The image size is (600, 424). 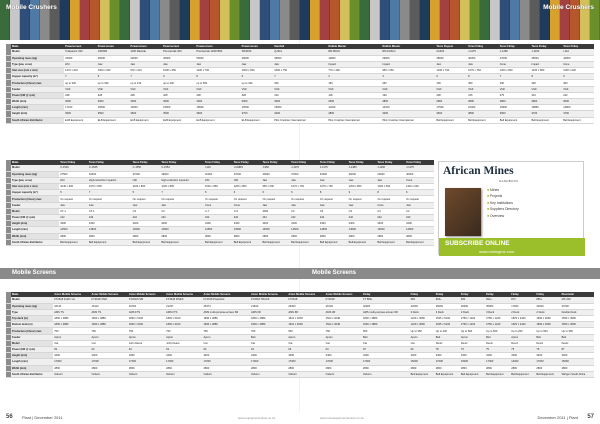 What do you see at coordinates (38, 65) in the screenshot?
I see `row-label: Type (jaw, cone)` at bounding box center [38, 65].